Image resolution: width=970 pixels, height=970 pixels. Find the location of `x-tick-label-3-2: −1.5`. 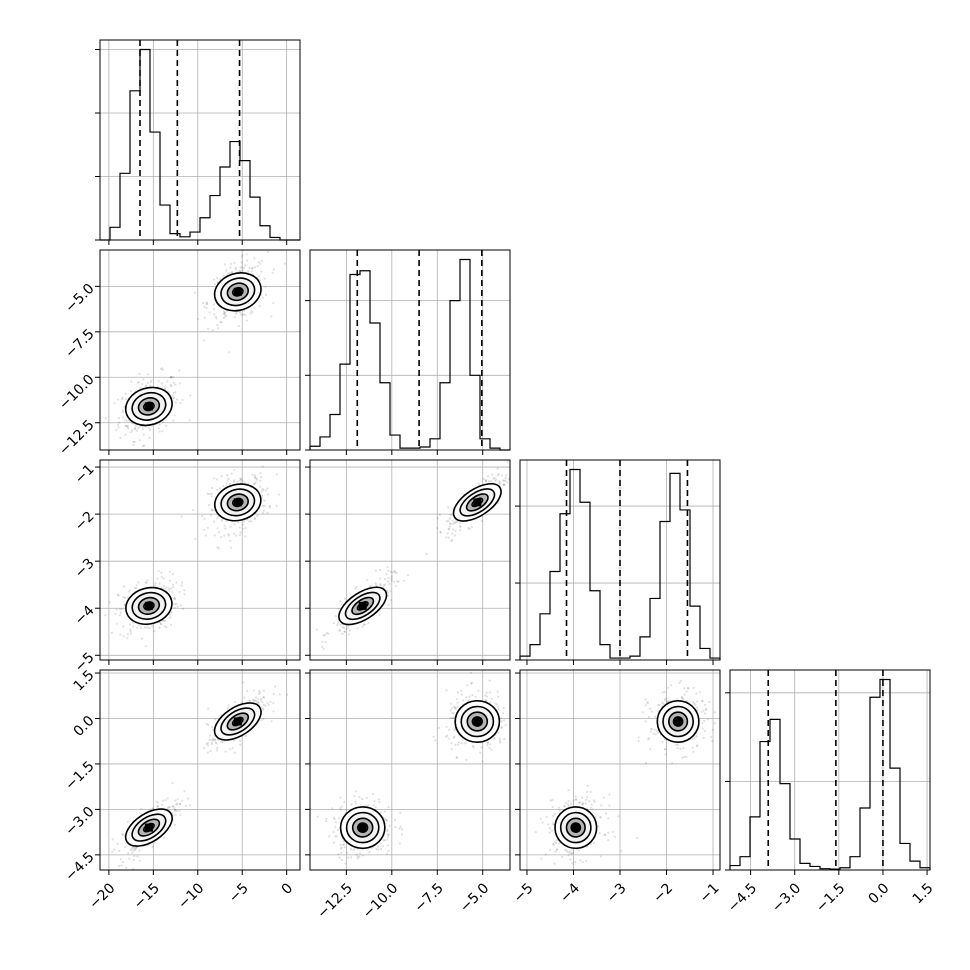

x-tick-label-3-2: −1.5 is located at coordinates (830, 897).